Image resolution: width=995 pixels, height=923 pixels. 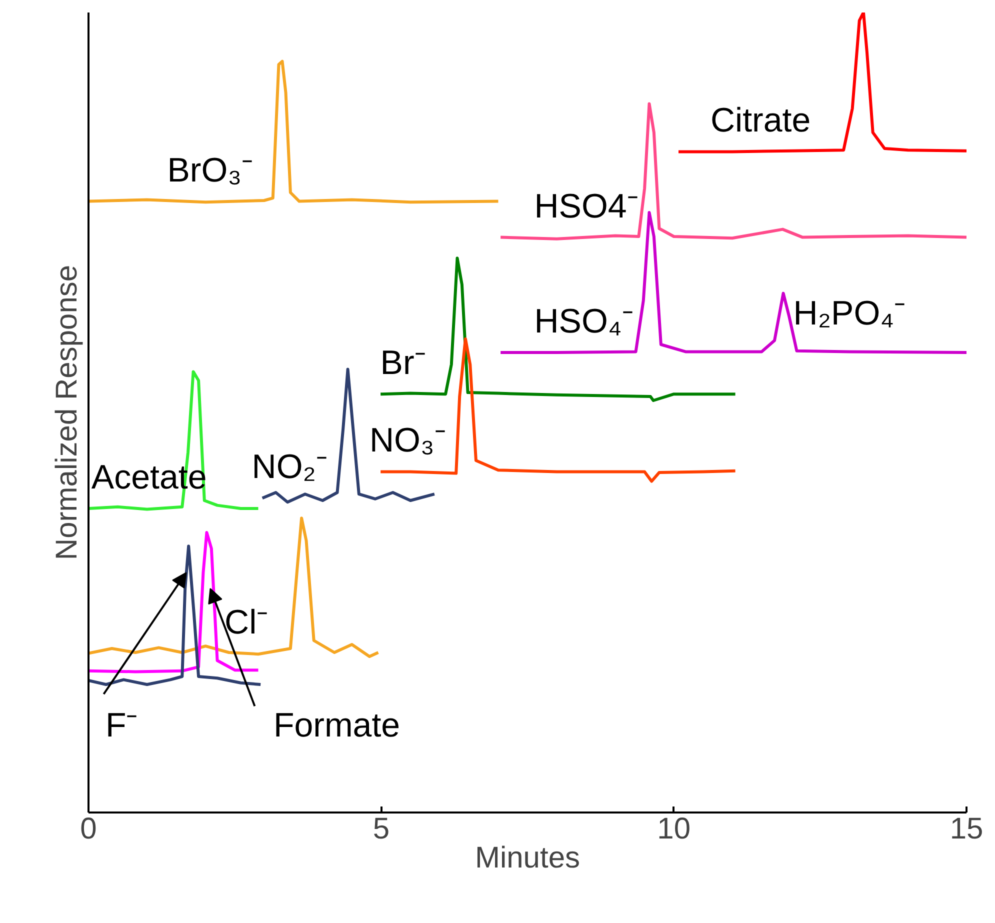 I want to click on series-label: Cl⁻, so click(x=246, y=622).